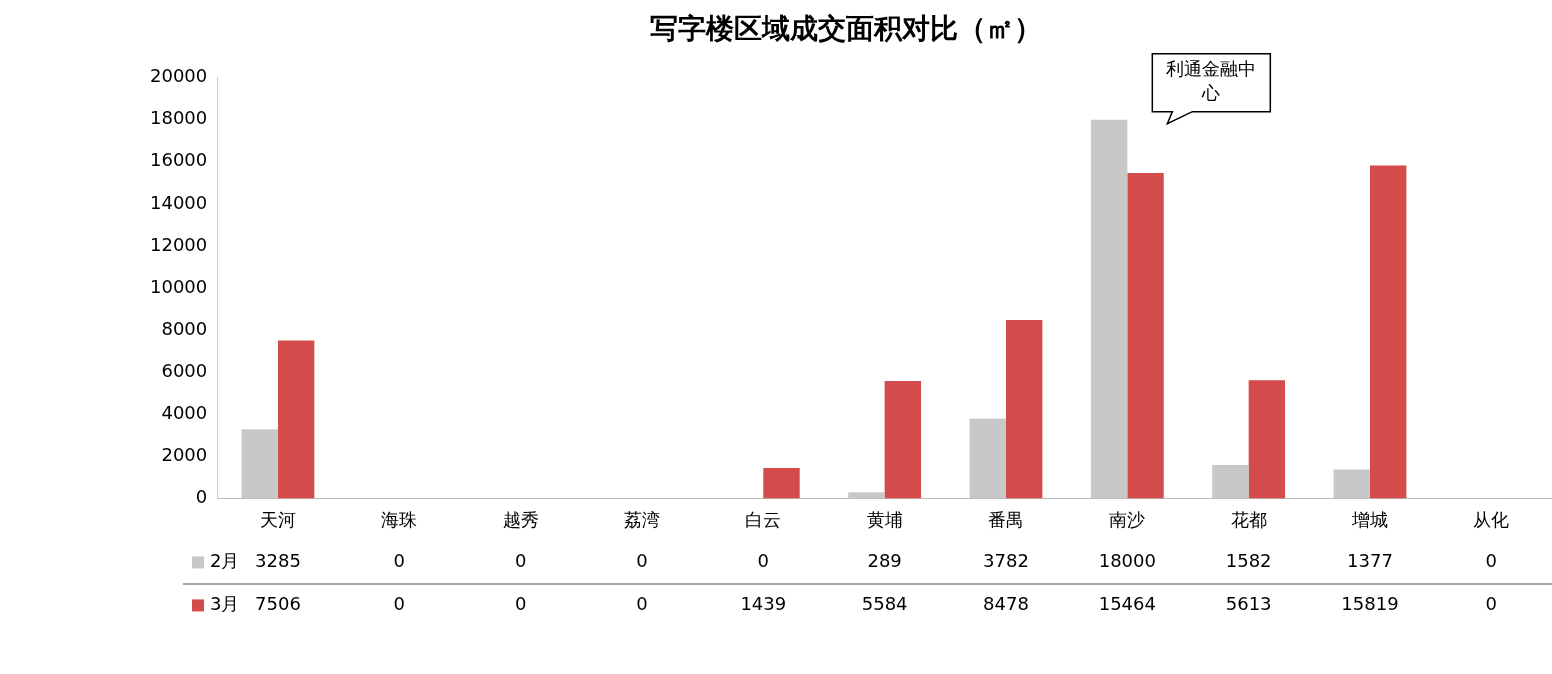 The height and width of the screenshot is (674, 1552). I want to click on data-label: 18000, so click(1127, 561).